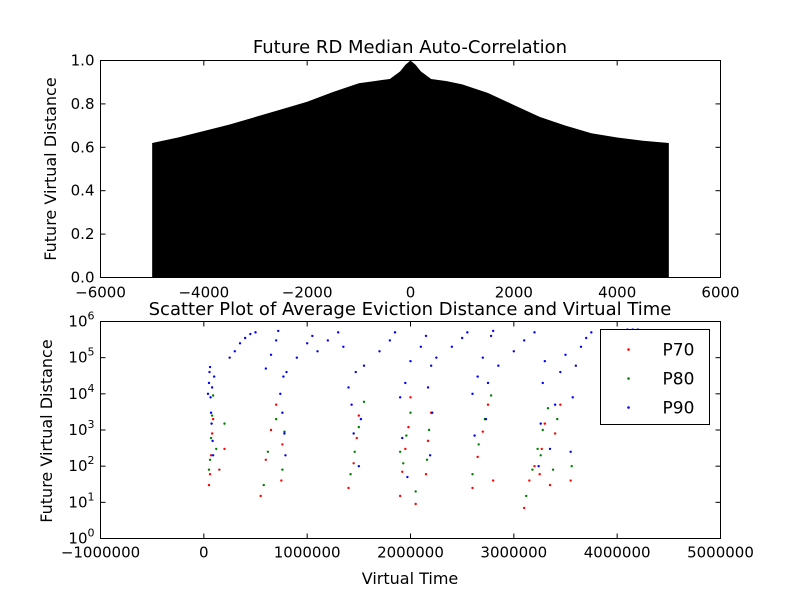  I want to click on y-tick-label: 10⁵, so click(81, 356).